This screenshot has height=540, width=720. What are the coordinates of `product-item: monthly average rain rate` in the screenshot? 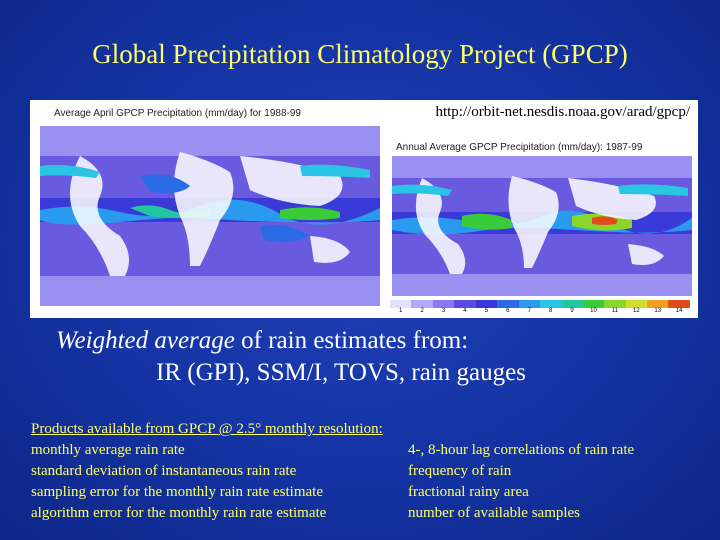 It's located at (108, 450).